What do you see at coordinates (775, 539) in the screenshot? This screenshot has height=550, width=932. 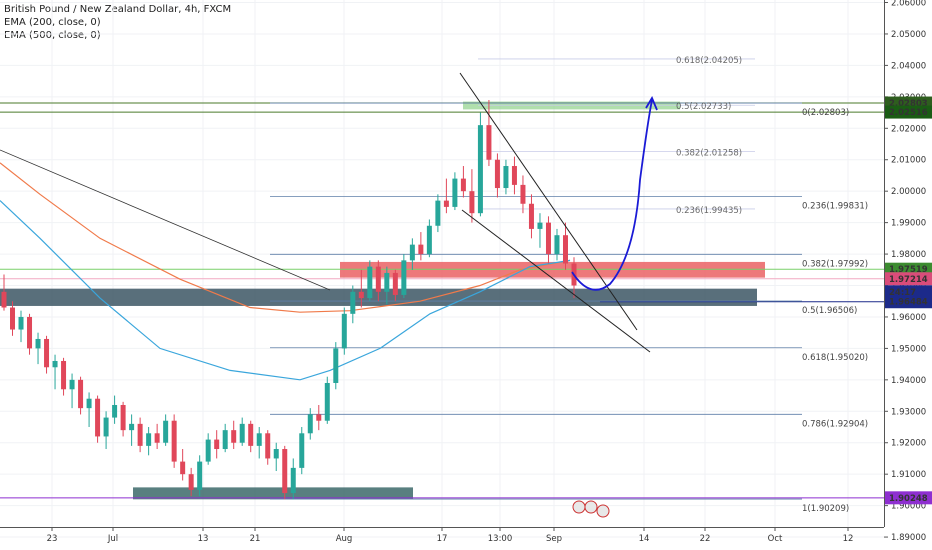 I see `x-tick-label: Oct` at bounding box center [775, 539].